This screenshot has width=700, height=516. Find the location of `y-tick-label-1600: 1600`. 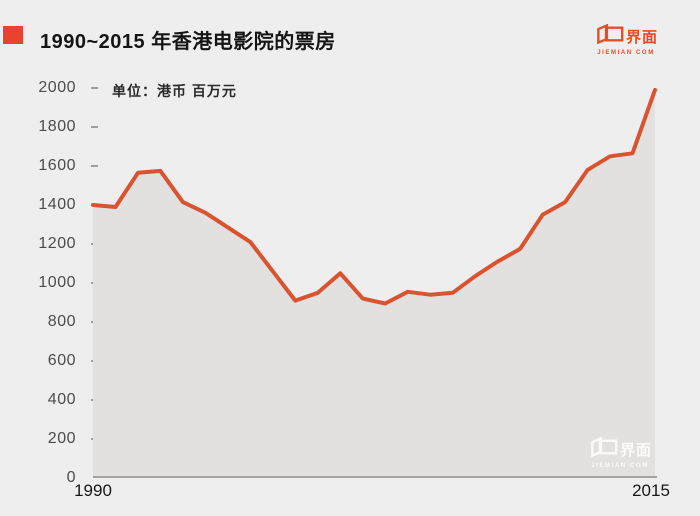

y-tick-label-1600: 1600 is located at coordinates (57, 165).